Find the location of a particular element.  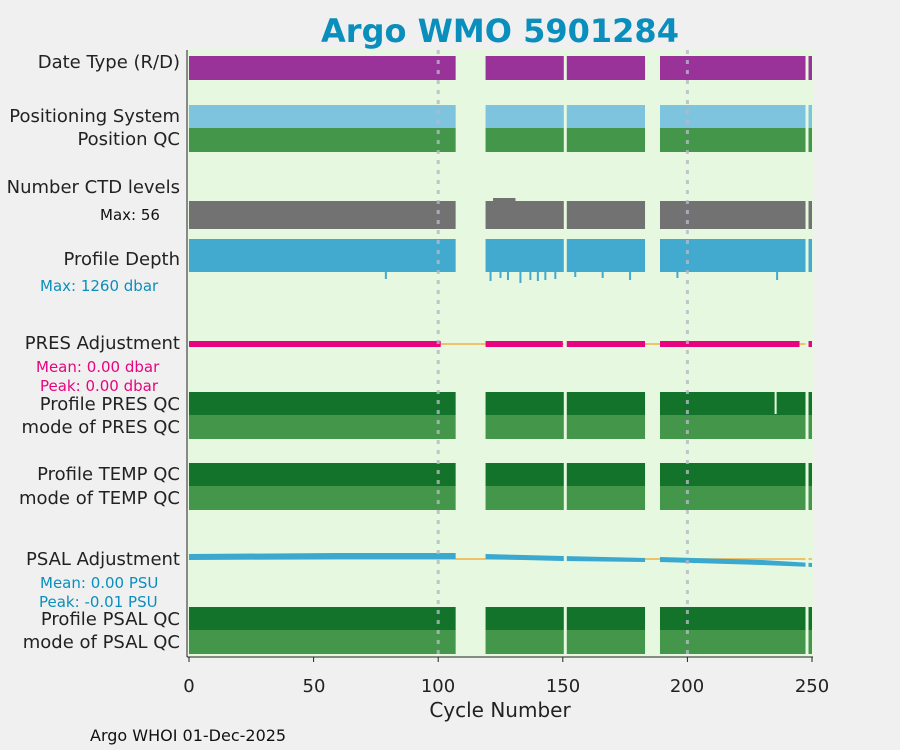

x-tick-label: 200 is located at coordinates (687, 686).